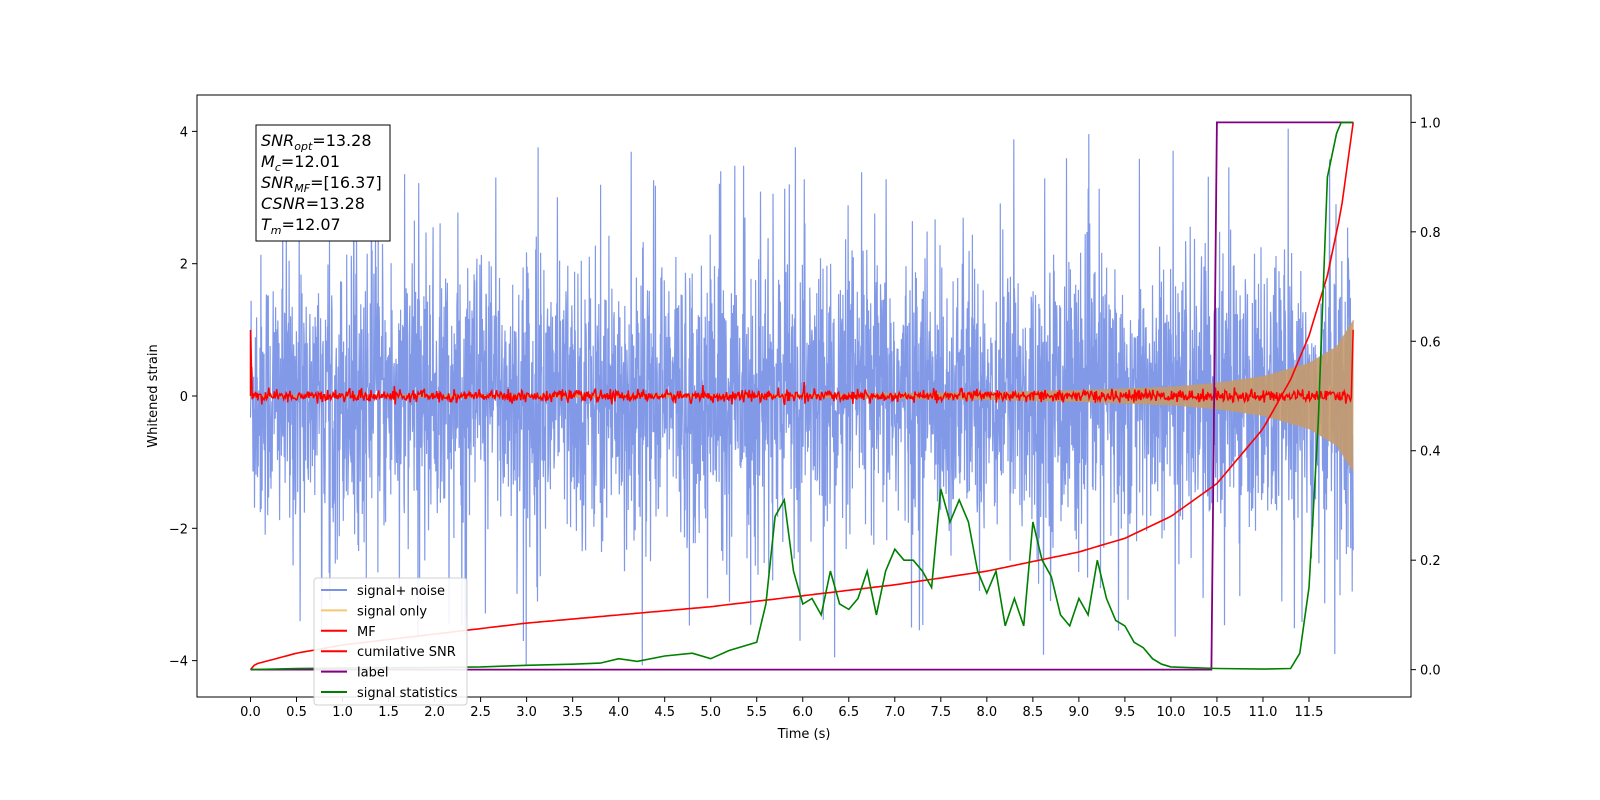  Describe the element at coordinates (372, 673) in the screenshot. I see `legend-entry-label: label` at that location.